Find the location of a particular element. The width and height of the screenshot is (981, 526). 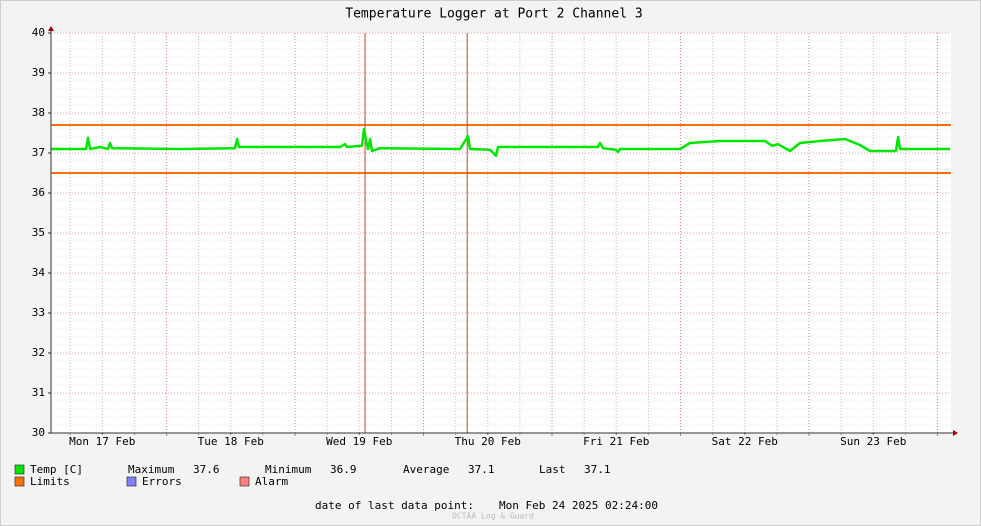

stat-label: Last is located at coordinates (552, 469).